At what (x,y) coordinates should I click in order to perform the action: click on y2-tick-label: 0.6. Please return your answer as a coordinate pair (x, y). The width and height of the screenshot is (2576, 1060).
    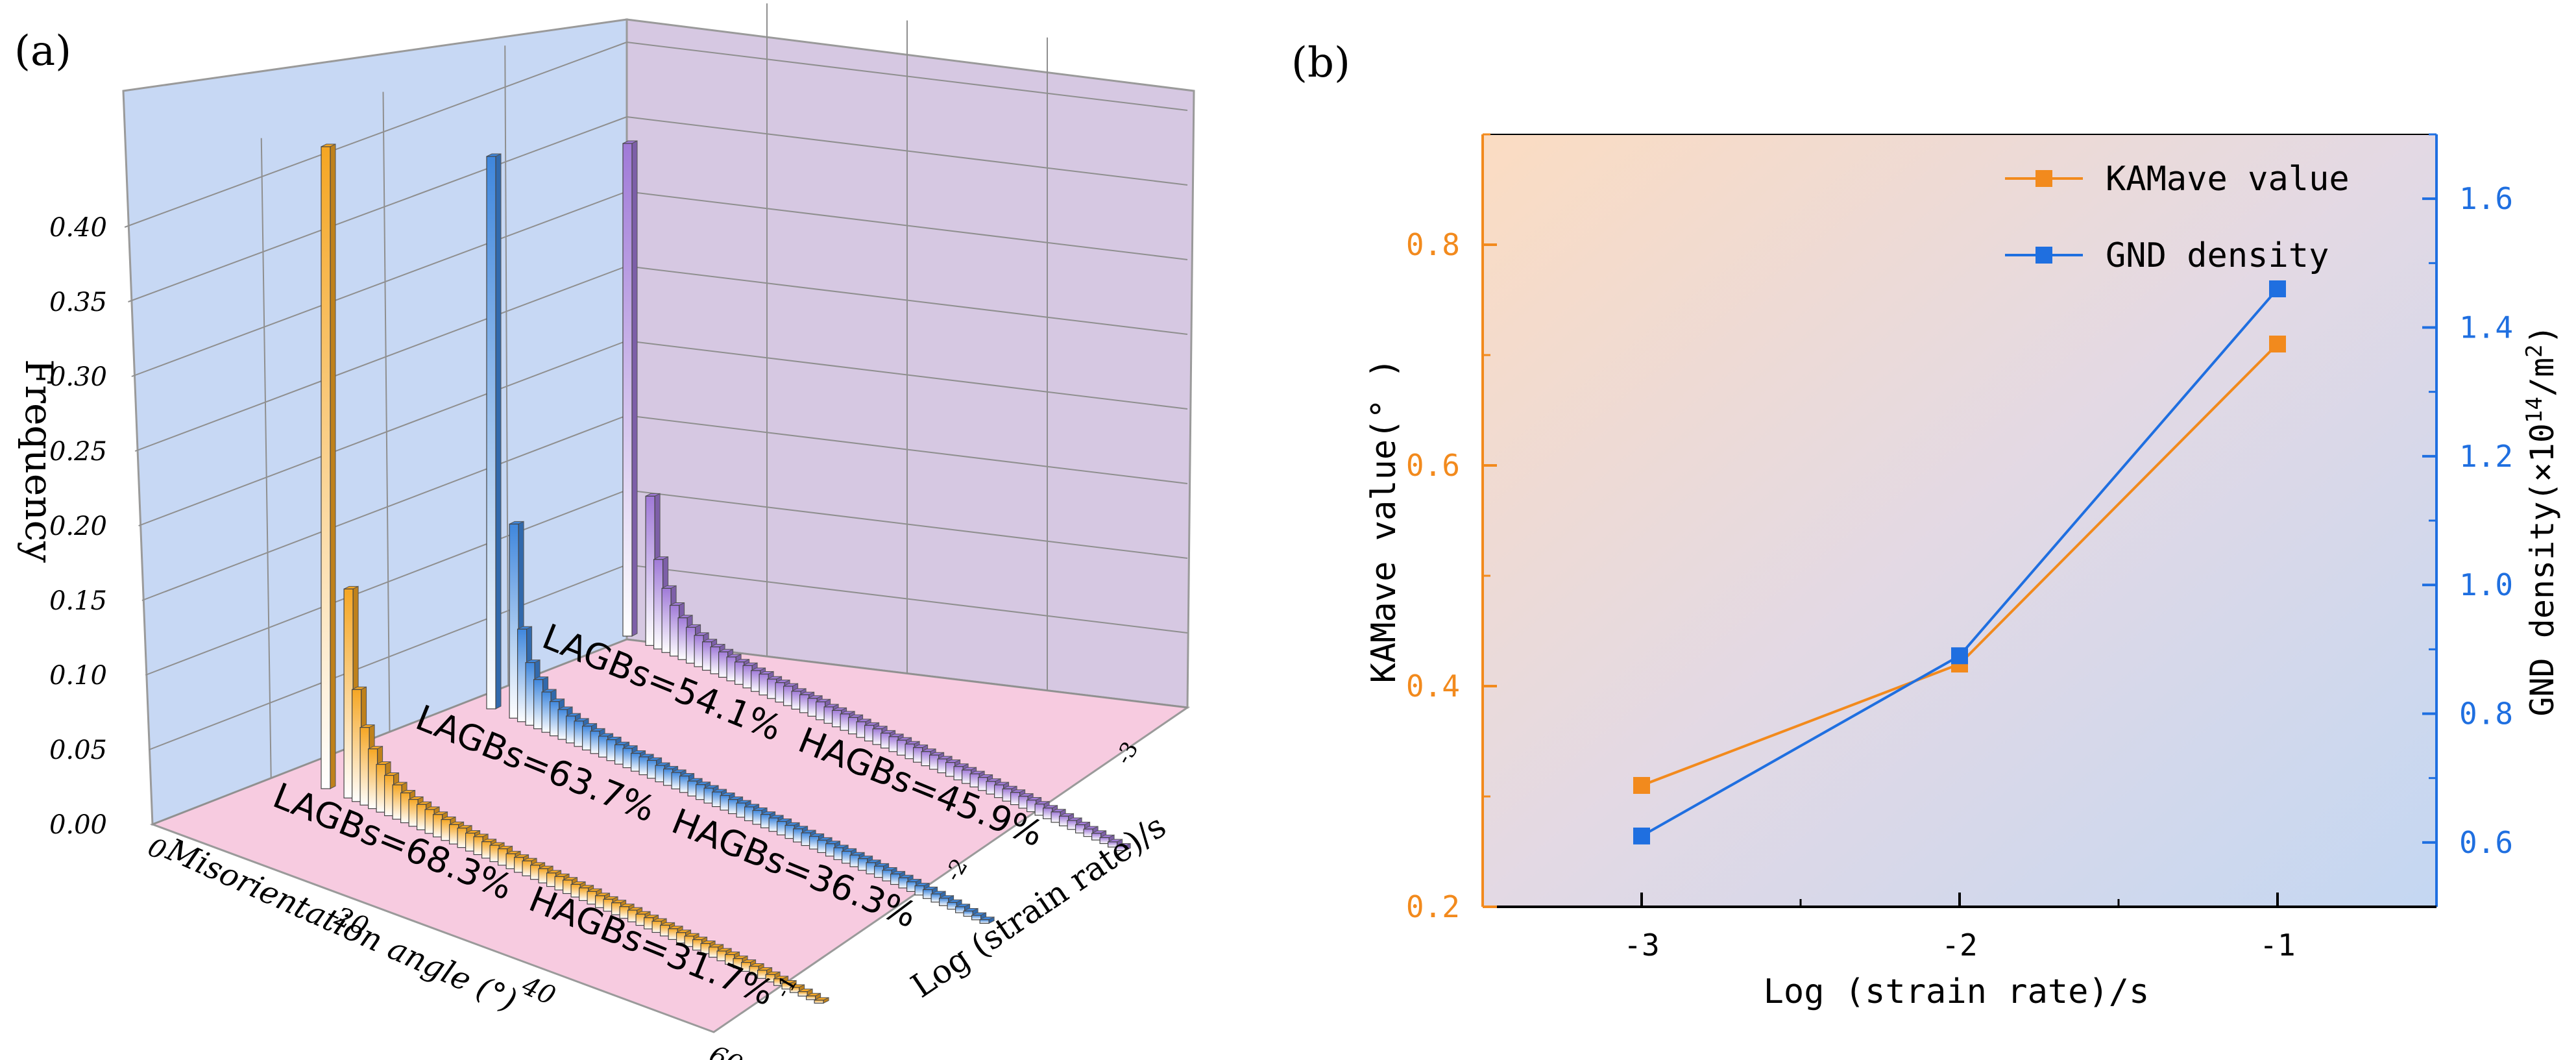
    Looking at the image, I should click on (2486, 842).